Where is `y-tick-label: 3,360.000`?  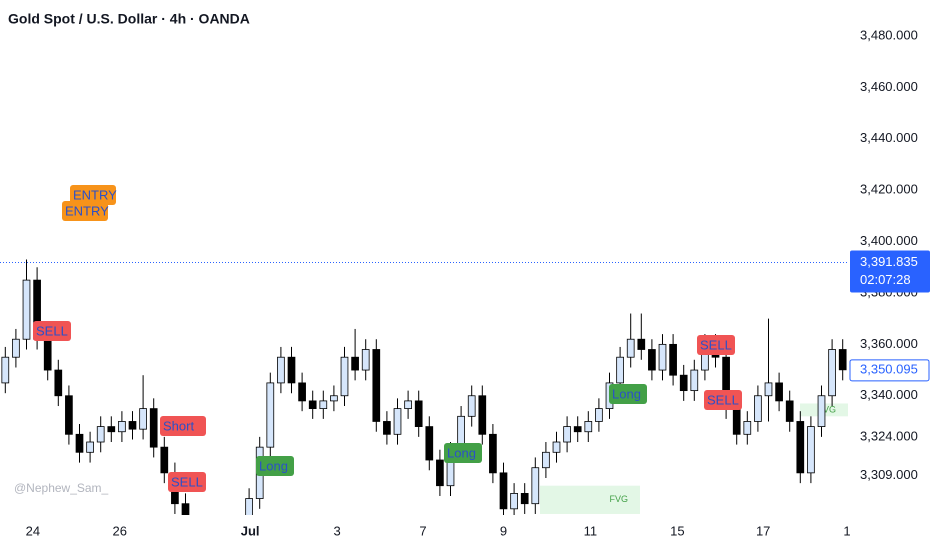 y-tick-label: 3,360.000 is located at coordinates (889, 343).